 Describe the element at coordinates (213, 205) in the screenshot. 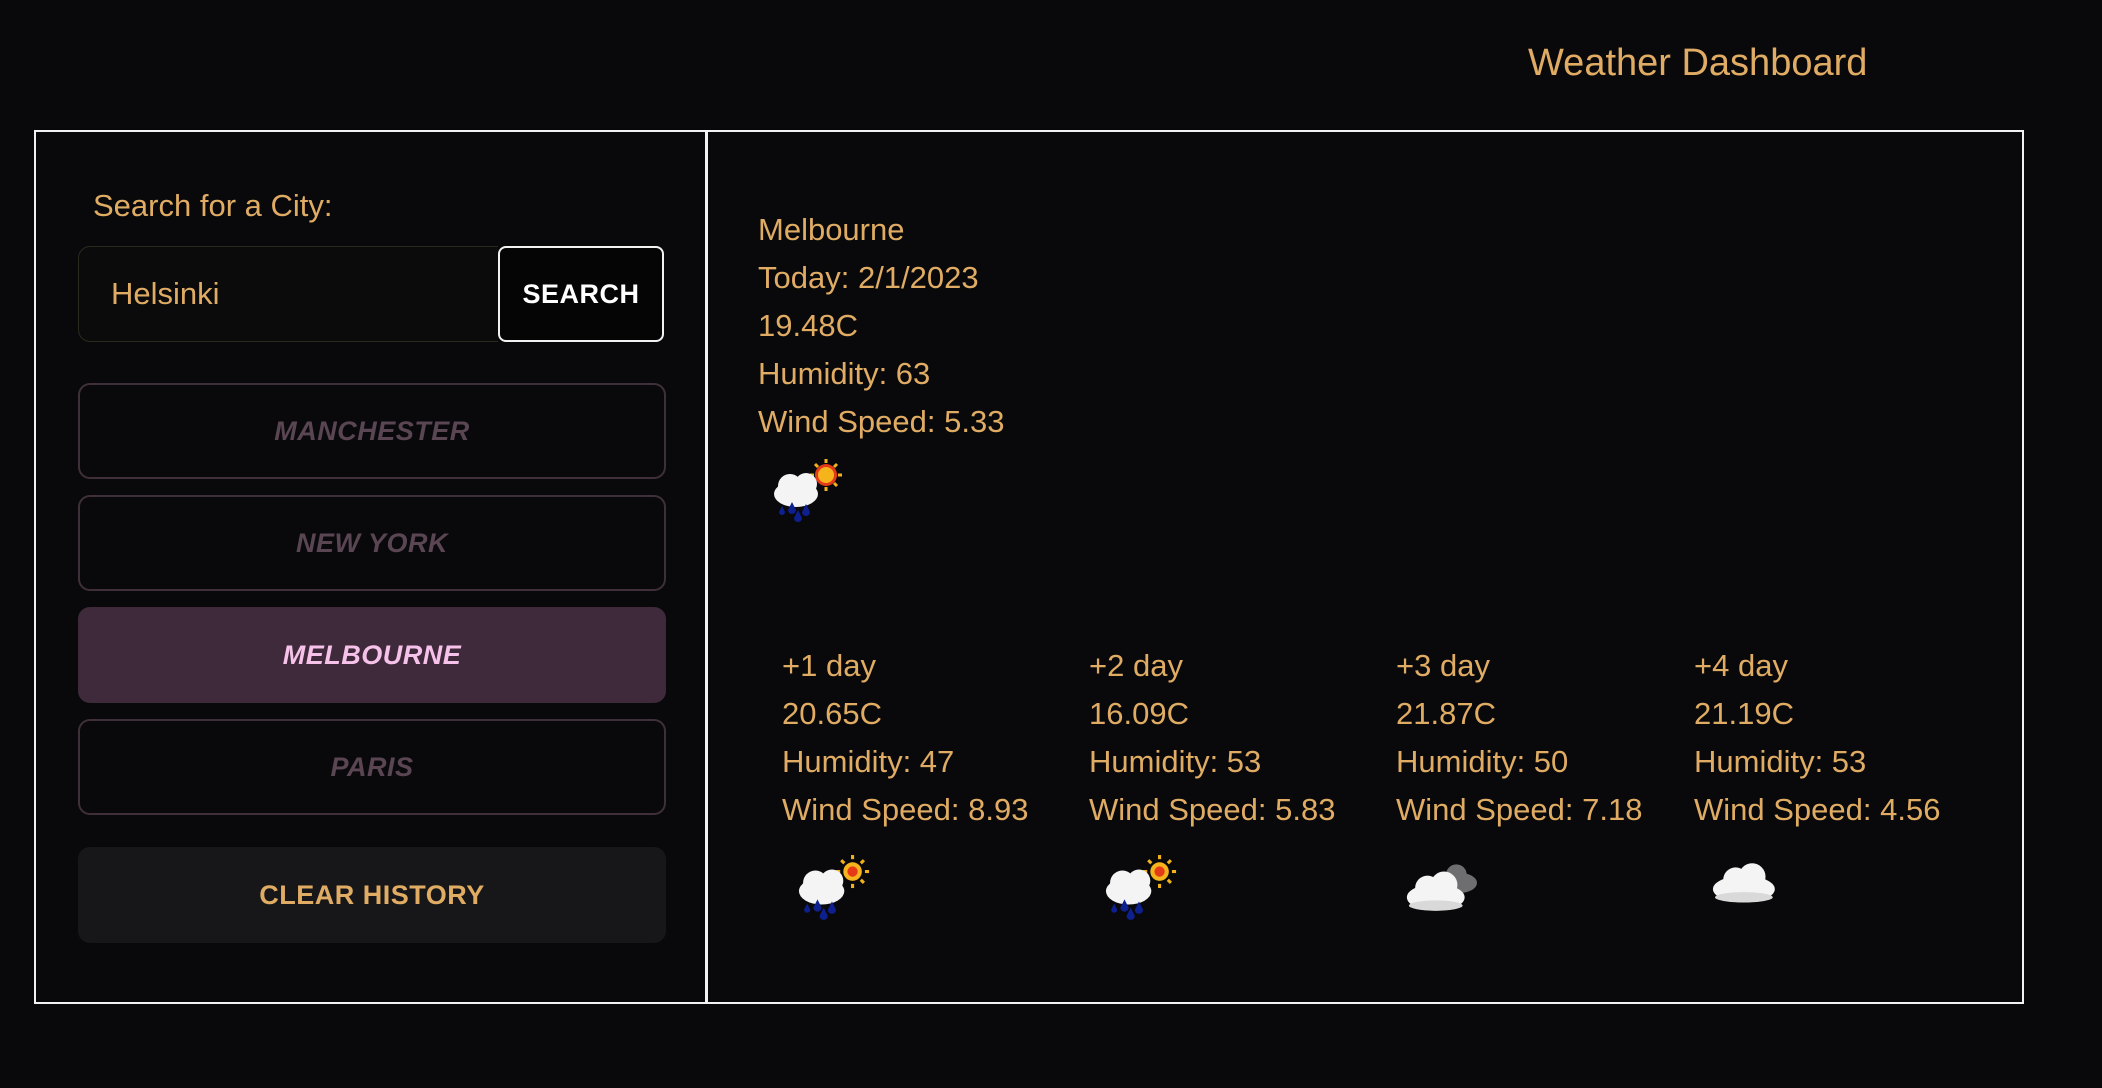

I see `search-label: Search for a City:` at that location.